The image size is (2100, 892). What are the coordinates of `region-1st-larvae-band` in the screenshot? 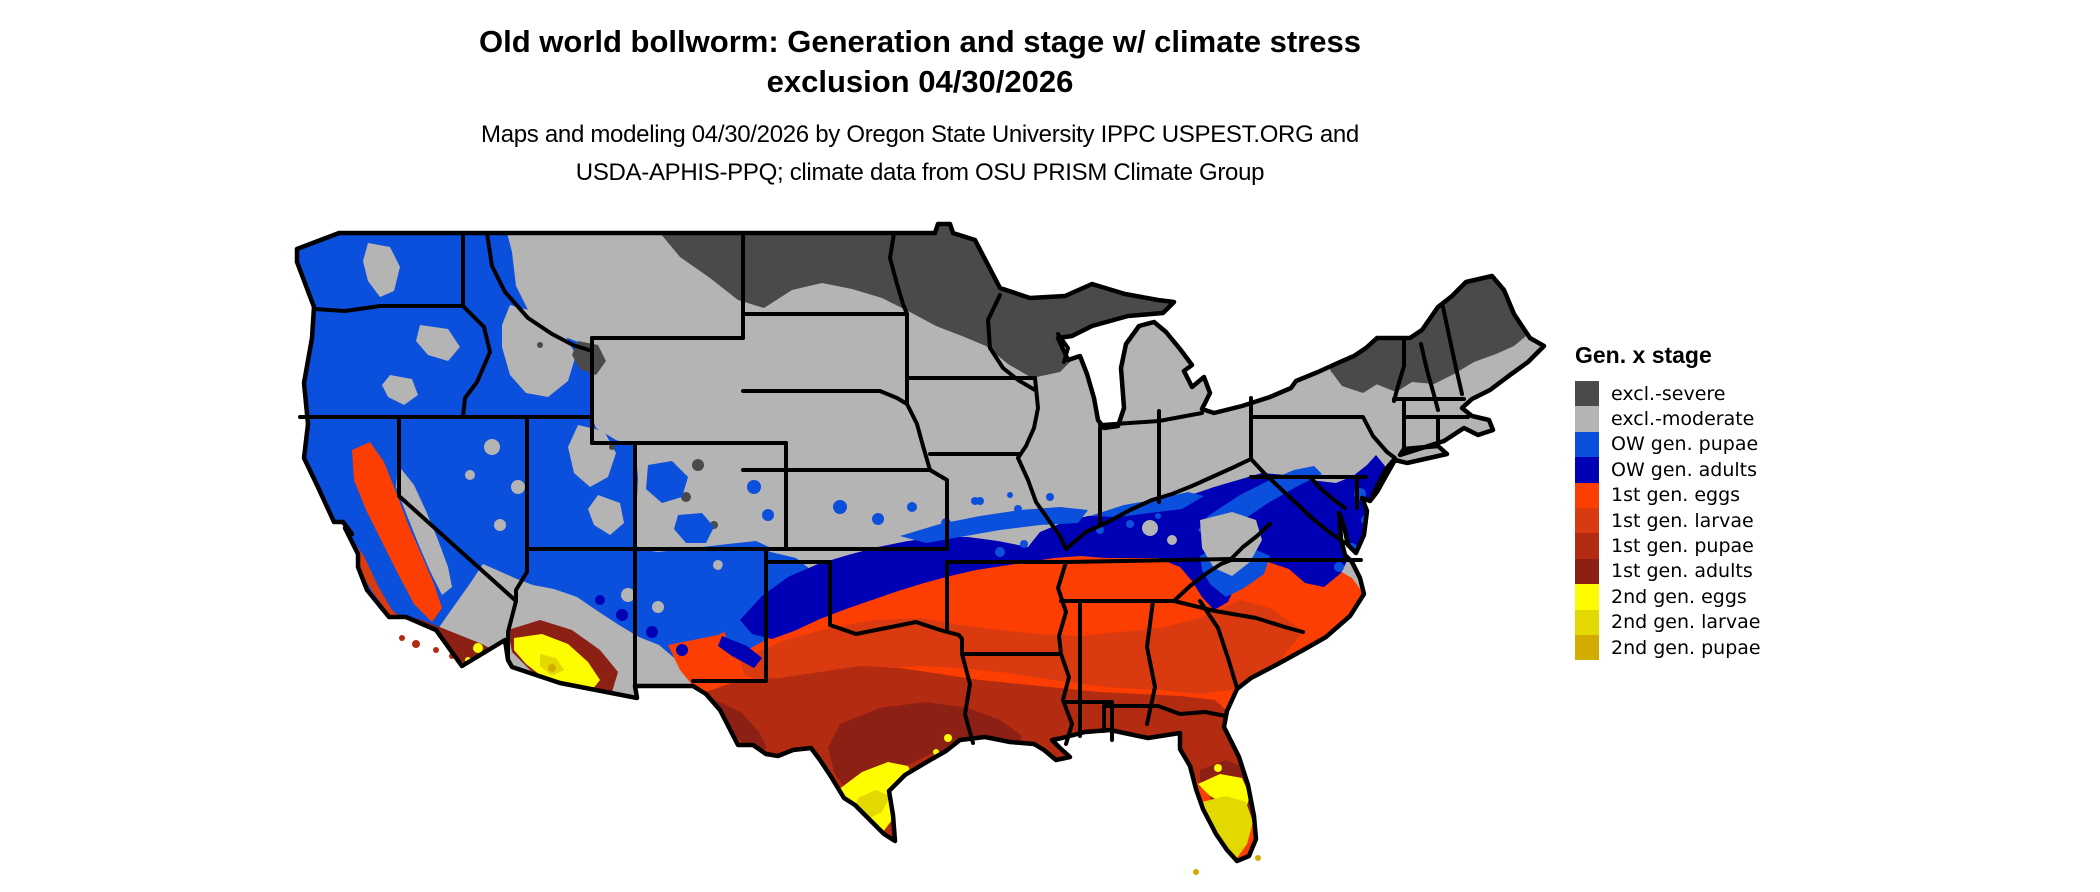 It's located at (1021, 647).